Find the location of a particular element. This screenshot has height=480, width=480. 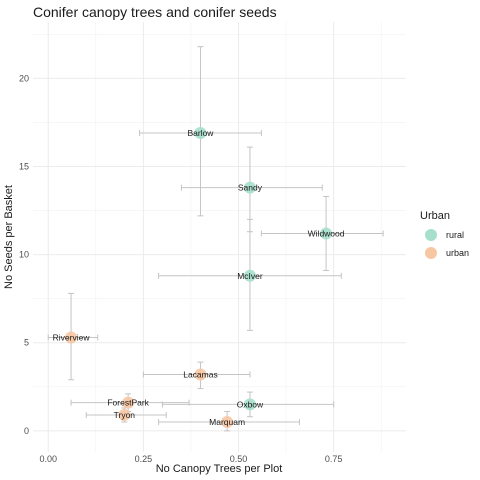

y-tick-label: 0 is located at coordinates (26, 431).